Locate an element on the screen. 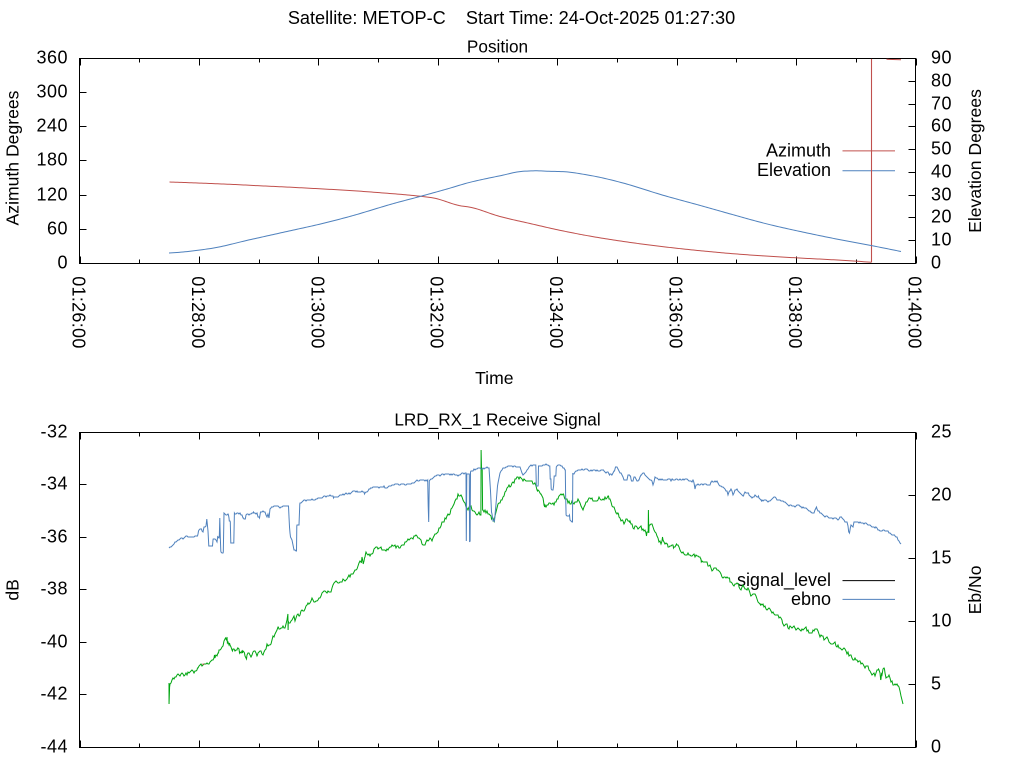 This screenshot has width=1024, height=768. svg-text: -34 is located at coordinates (54, 483).